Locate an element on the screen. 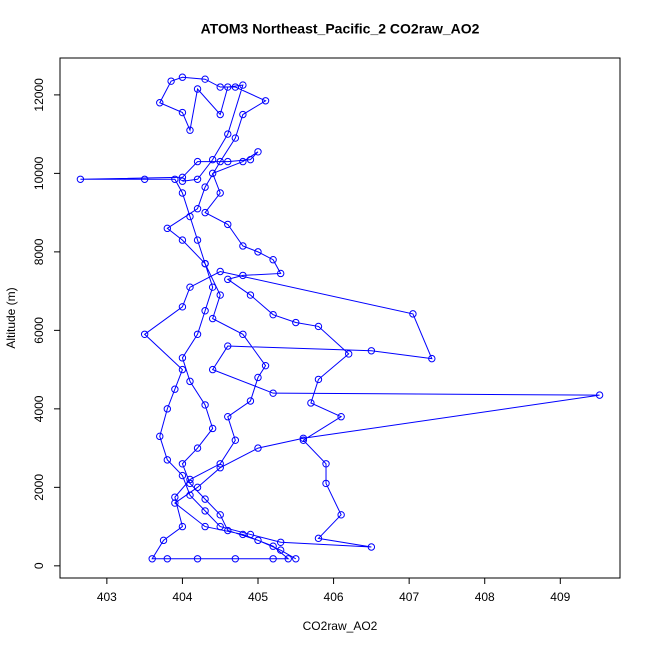  x-tick-label: 405 is located at coordinates (258, 597).